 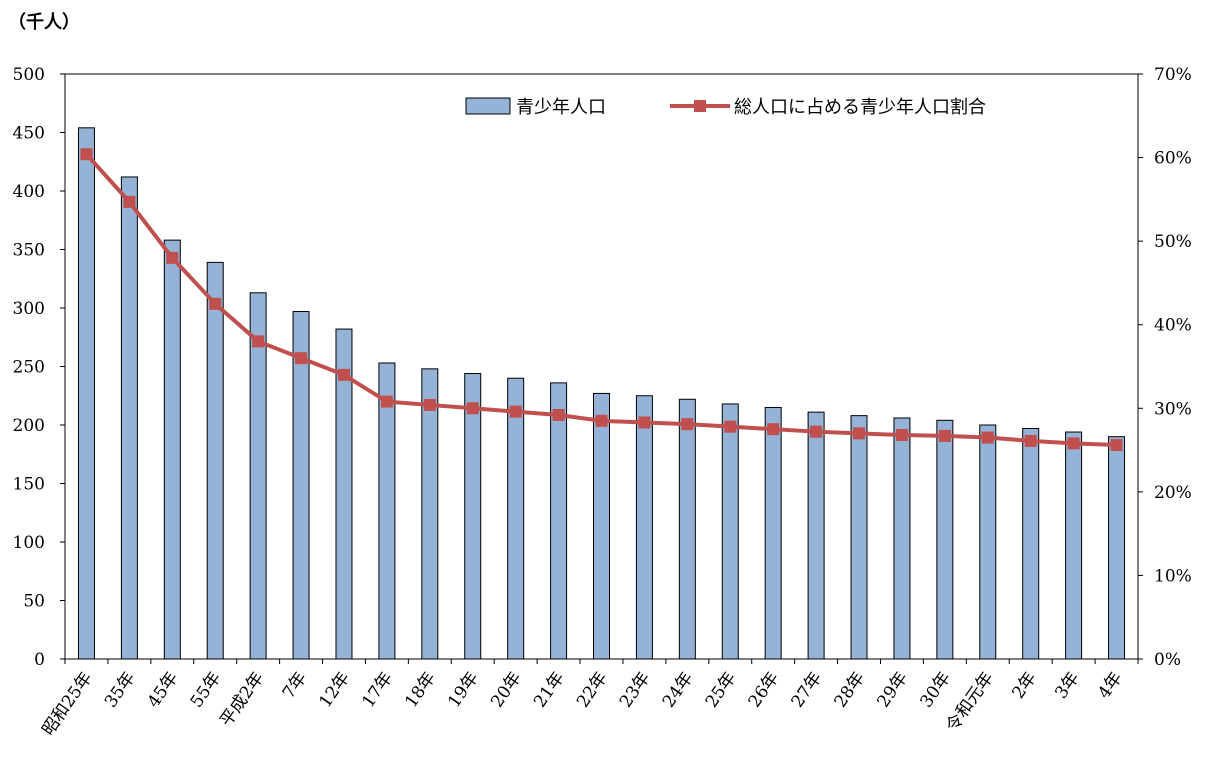 I want to click on legend-bar-label: 青少年人口, so click(x=561, y=107).